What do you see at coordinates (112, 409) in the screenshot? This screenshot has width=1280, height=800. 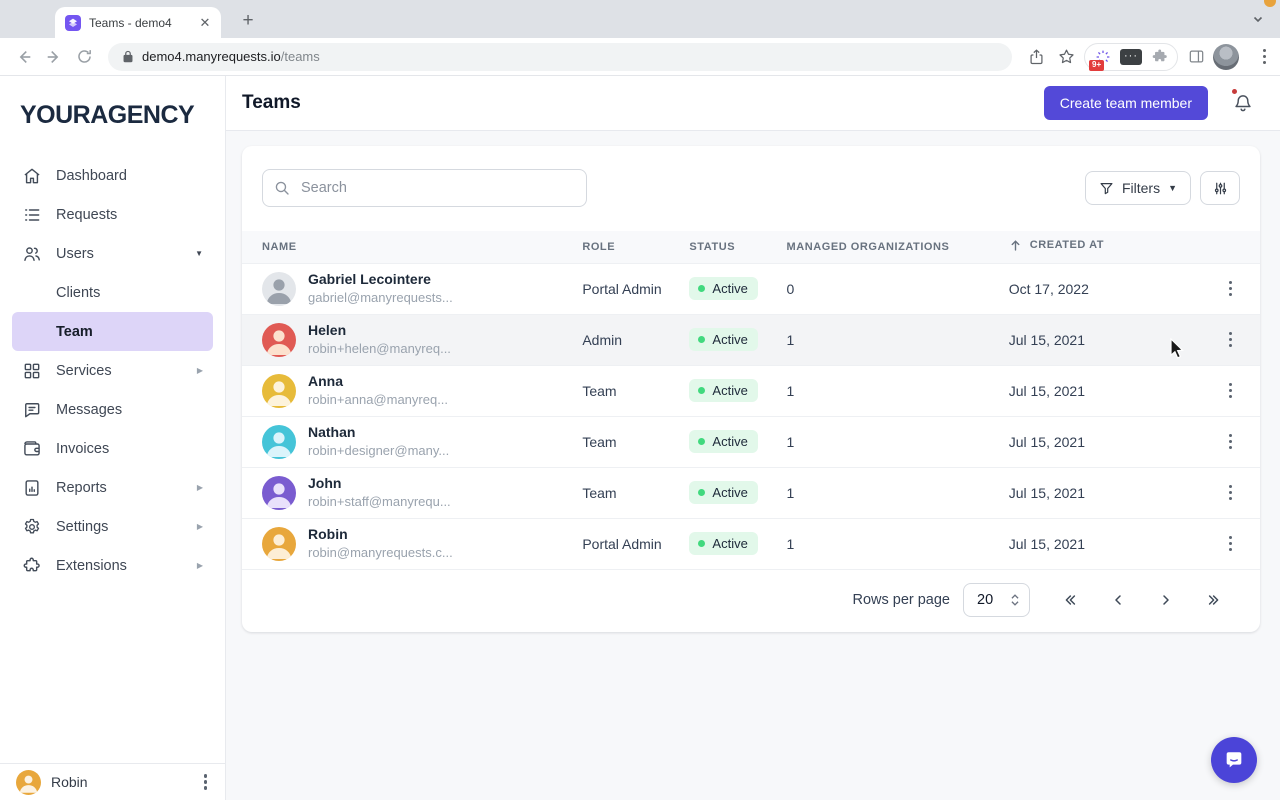 I see `sidebar-item-messages: Messages` at bounding box center [112, 409].